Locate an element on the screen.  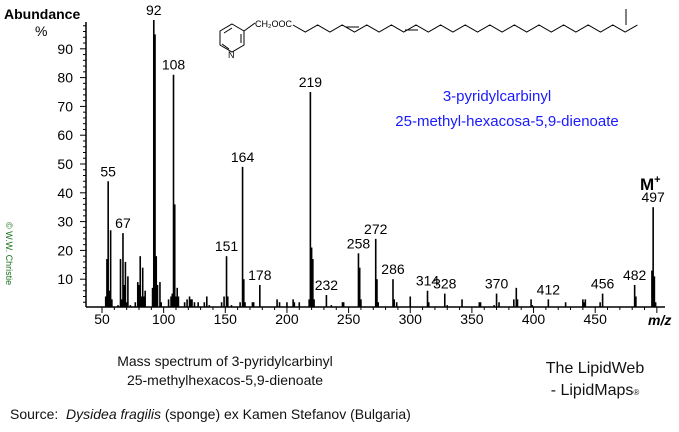
peak-label-55: 55 is located at coordinates (108, 171).